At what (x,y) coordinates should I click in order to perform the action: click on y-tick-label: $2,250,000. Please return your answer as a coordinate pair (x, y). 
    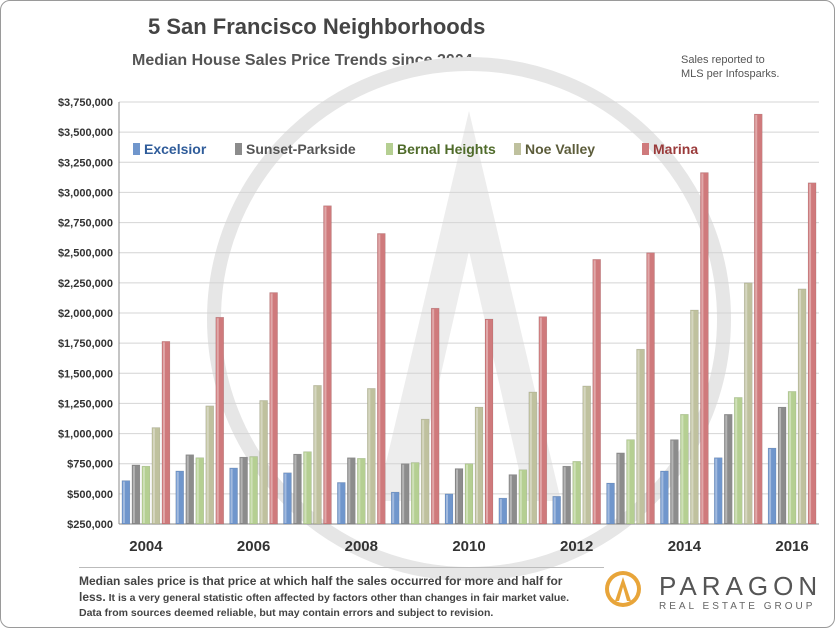
    Looking at the image, I should click on (85, 284).